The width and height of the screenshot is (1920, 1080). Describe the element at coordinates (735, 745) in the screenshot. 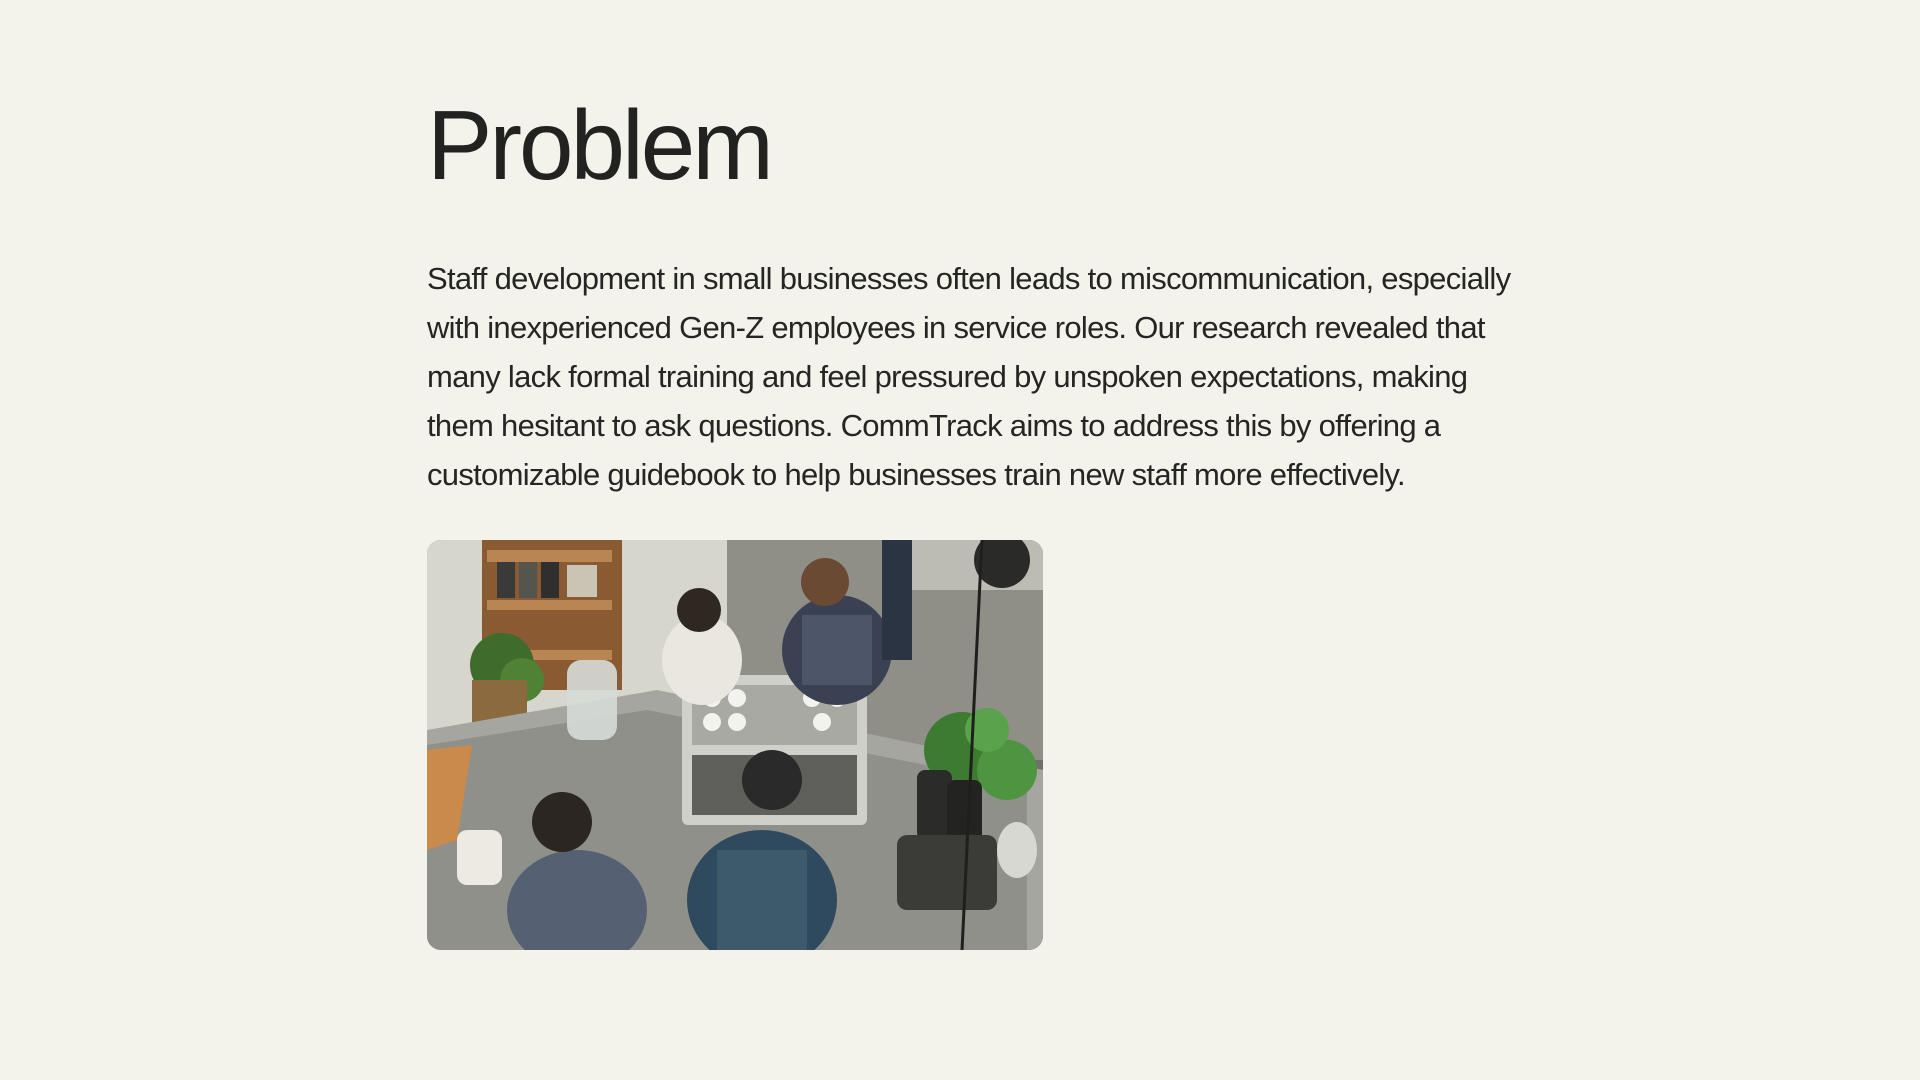

I see `cafe-staff-photo` at that location.